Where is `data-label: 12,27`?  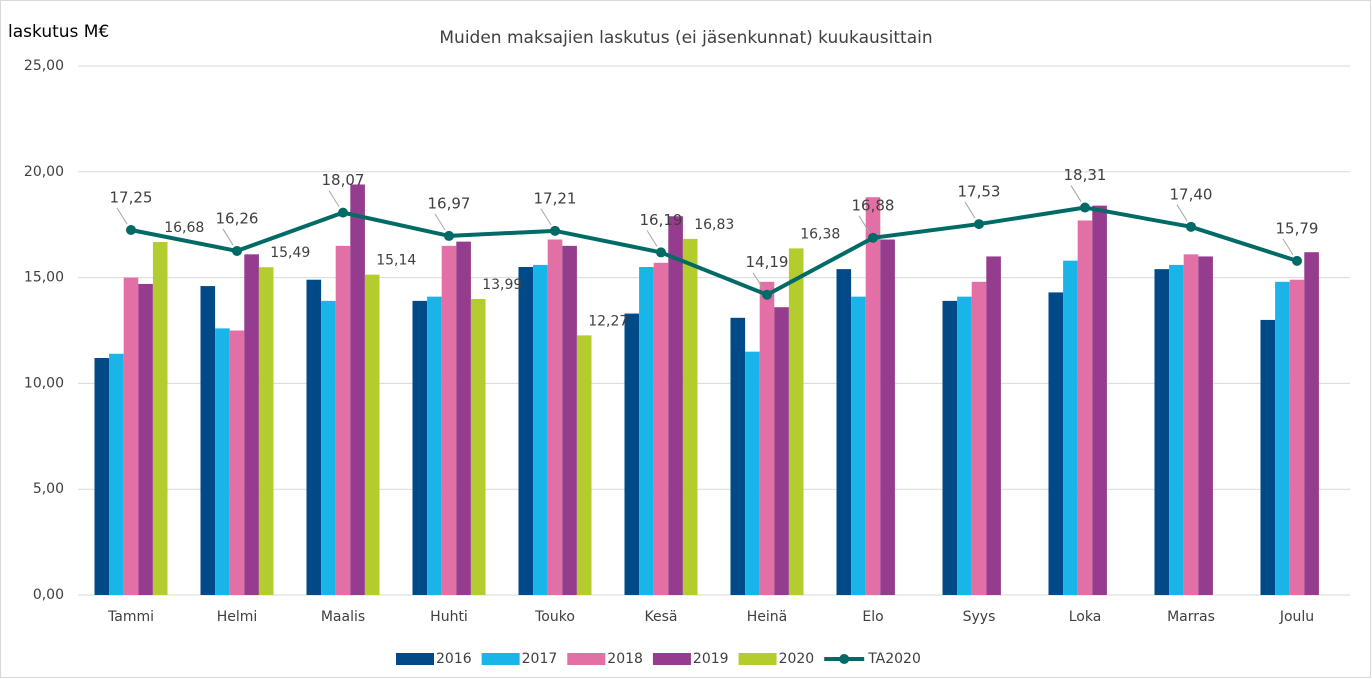 data-label: 12,27 is located at coordinates (608, 321).